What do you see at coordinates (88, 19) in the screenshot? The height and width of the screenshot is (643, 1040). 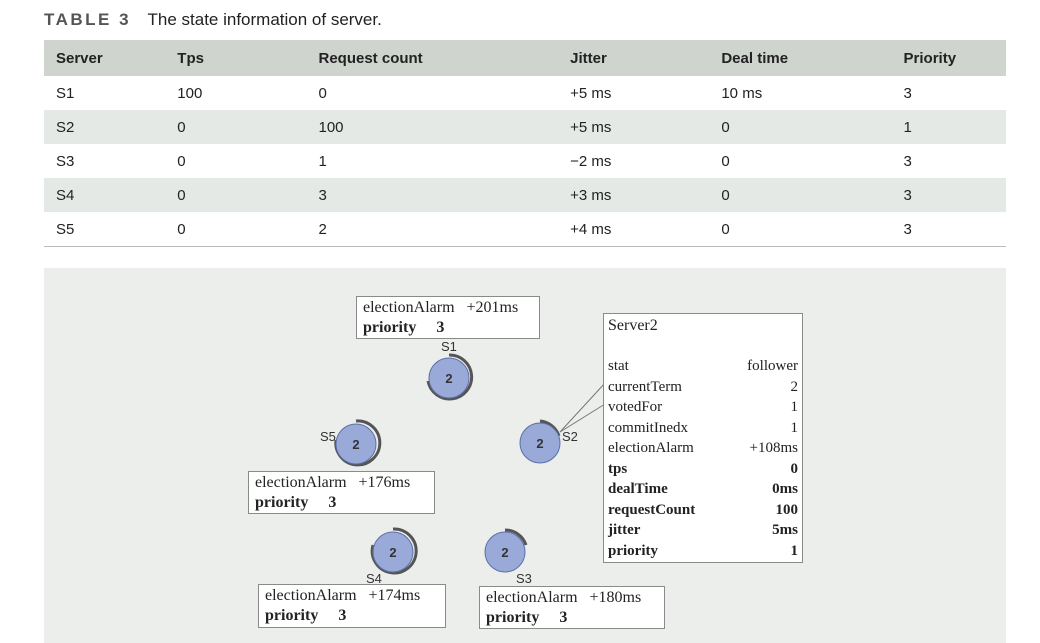 I see `table-caption-label: TABLE 3` at bounding box center [88, 19].